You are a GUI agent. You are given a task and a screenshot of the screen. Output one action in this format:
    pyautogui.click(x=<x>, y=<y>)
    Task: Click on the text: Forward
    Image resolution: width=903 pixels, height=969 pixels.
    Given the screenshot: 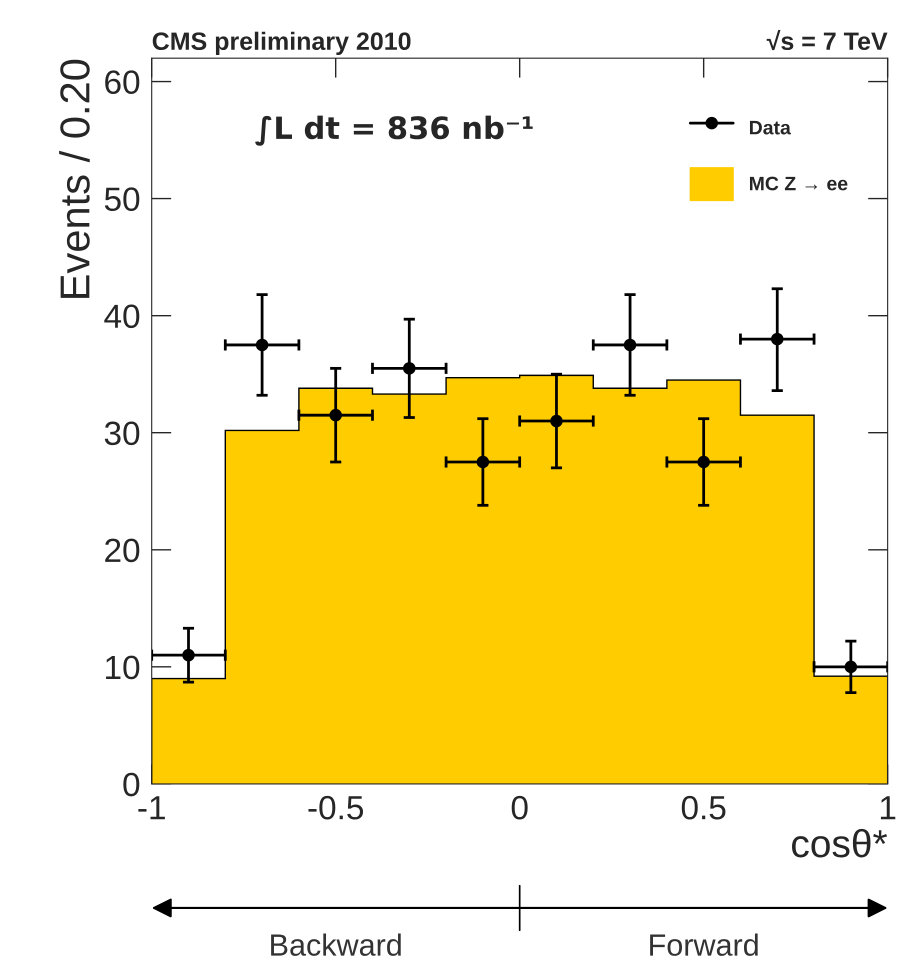 What is the action you would take?
    pyautogui.click(x=704, y=944)
    